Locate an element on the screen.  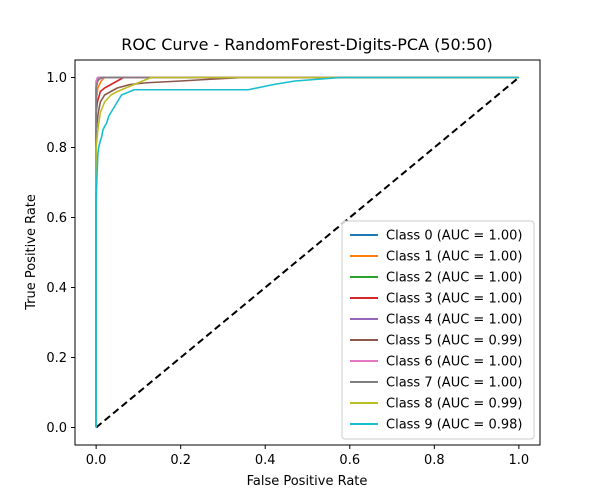
x-tick-label: 0.2 is located at coordinates (180, 460).